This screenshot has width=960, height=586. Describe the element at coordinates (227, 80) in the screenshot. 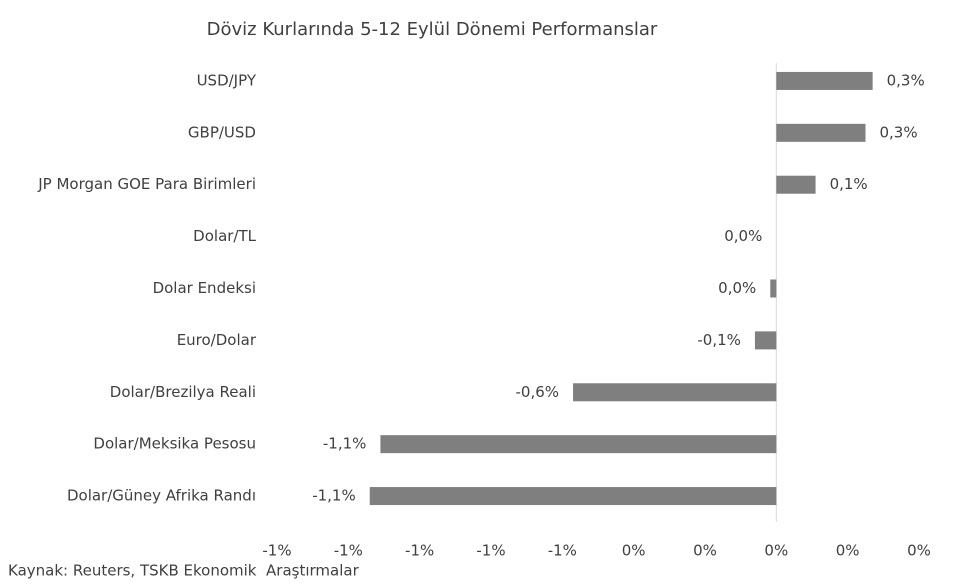

I see `category-label: USD/JPY` at that location.